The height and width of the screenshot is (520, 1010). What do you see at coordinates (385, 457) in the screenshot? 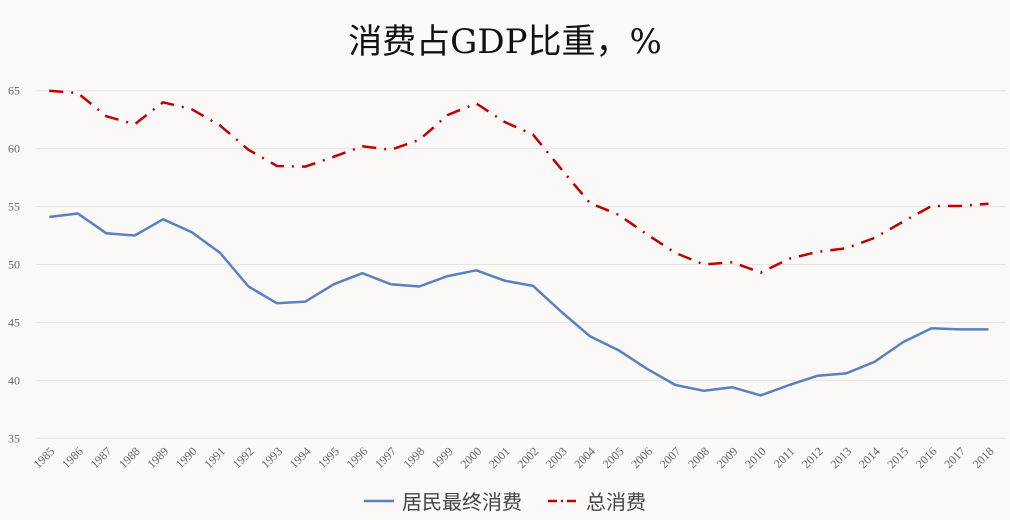
I see `x-tick-label: 1997` at bounding box center [385, 457].